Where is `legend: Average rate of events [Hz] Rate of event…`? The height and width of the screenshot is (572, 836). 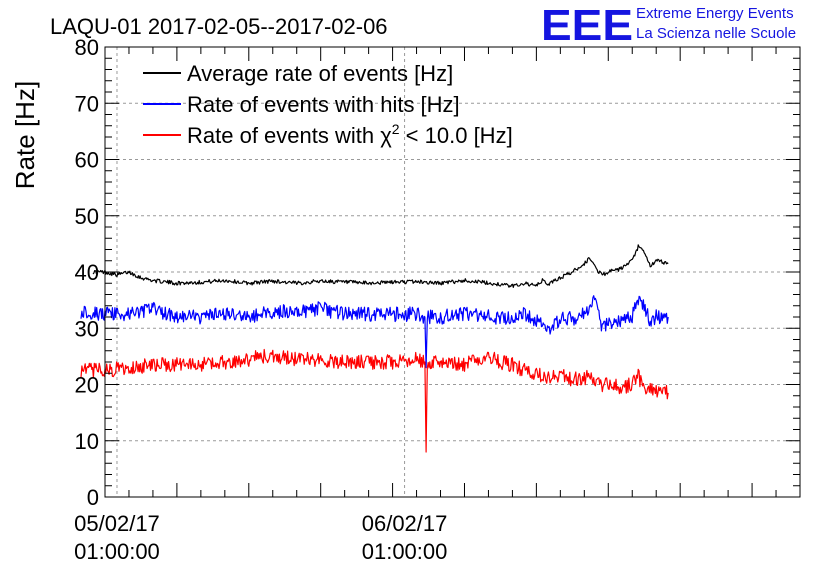
legend: Average rate of events [Hz] Rate of event… is located at coordinates (328, 104).